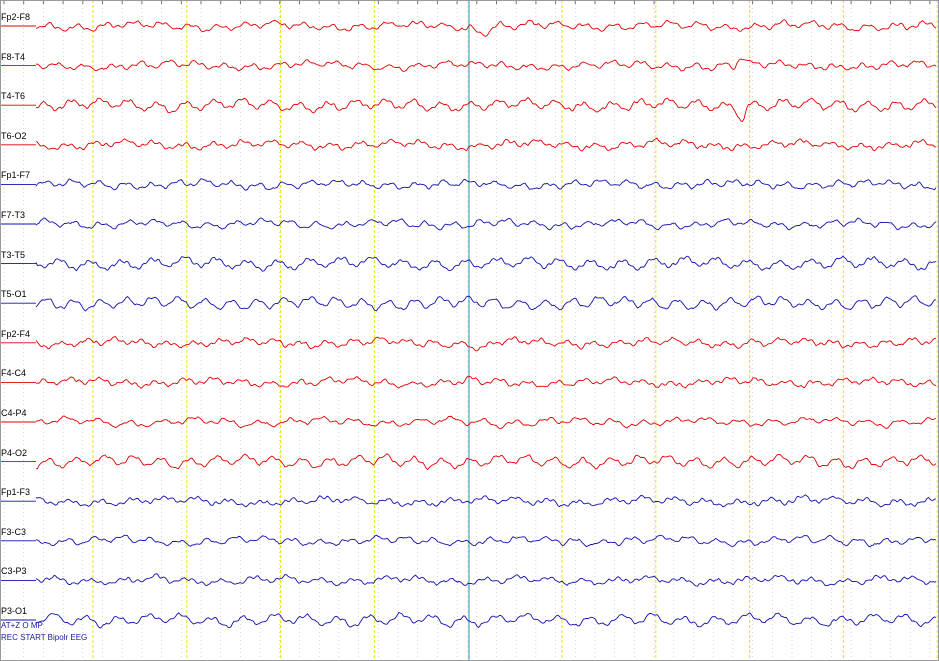 The image size is (939, 661). What do you see at coordinates (14, 373) in the screenshot?
I see `channel-label: F4-C4` at bounding box center [14, 373].